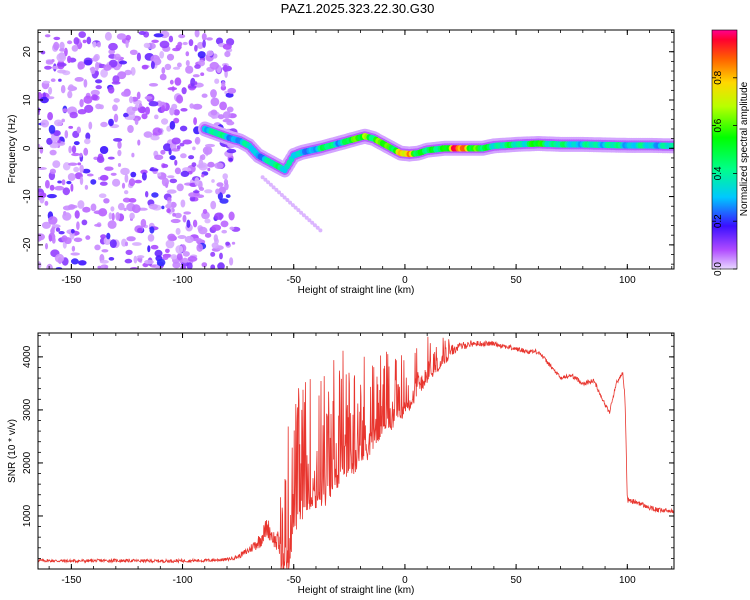 The width and height of the screenshot is (750, 600). What do you see at coordinates (27, 462) in the screenshot?
I see `snr-ytick-label: 2000` at bounding box center [27, 462].